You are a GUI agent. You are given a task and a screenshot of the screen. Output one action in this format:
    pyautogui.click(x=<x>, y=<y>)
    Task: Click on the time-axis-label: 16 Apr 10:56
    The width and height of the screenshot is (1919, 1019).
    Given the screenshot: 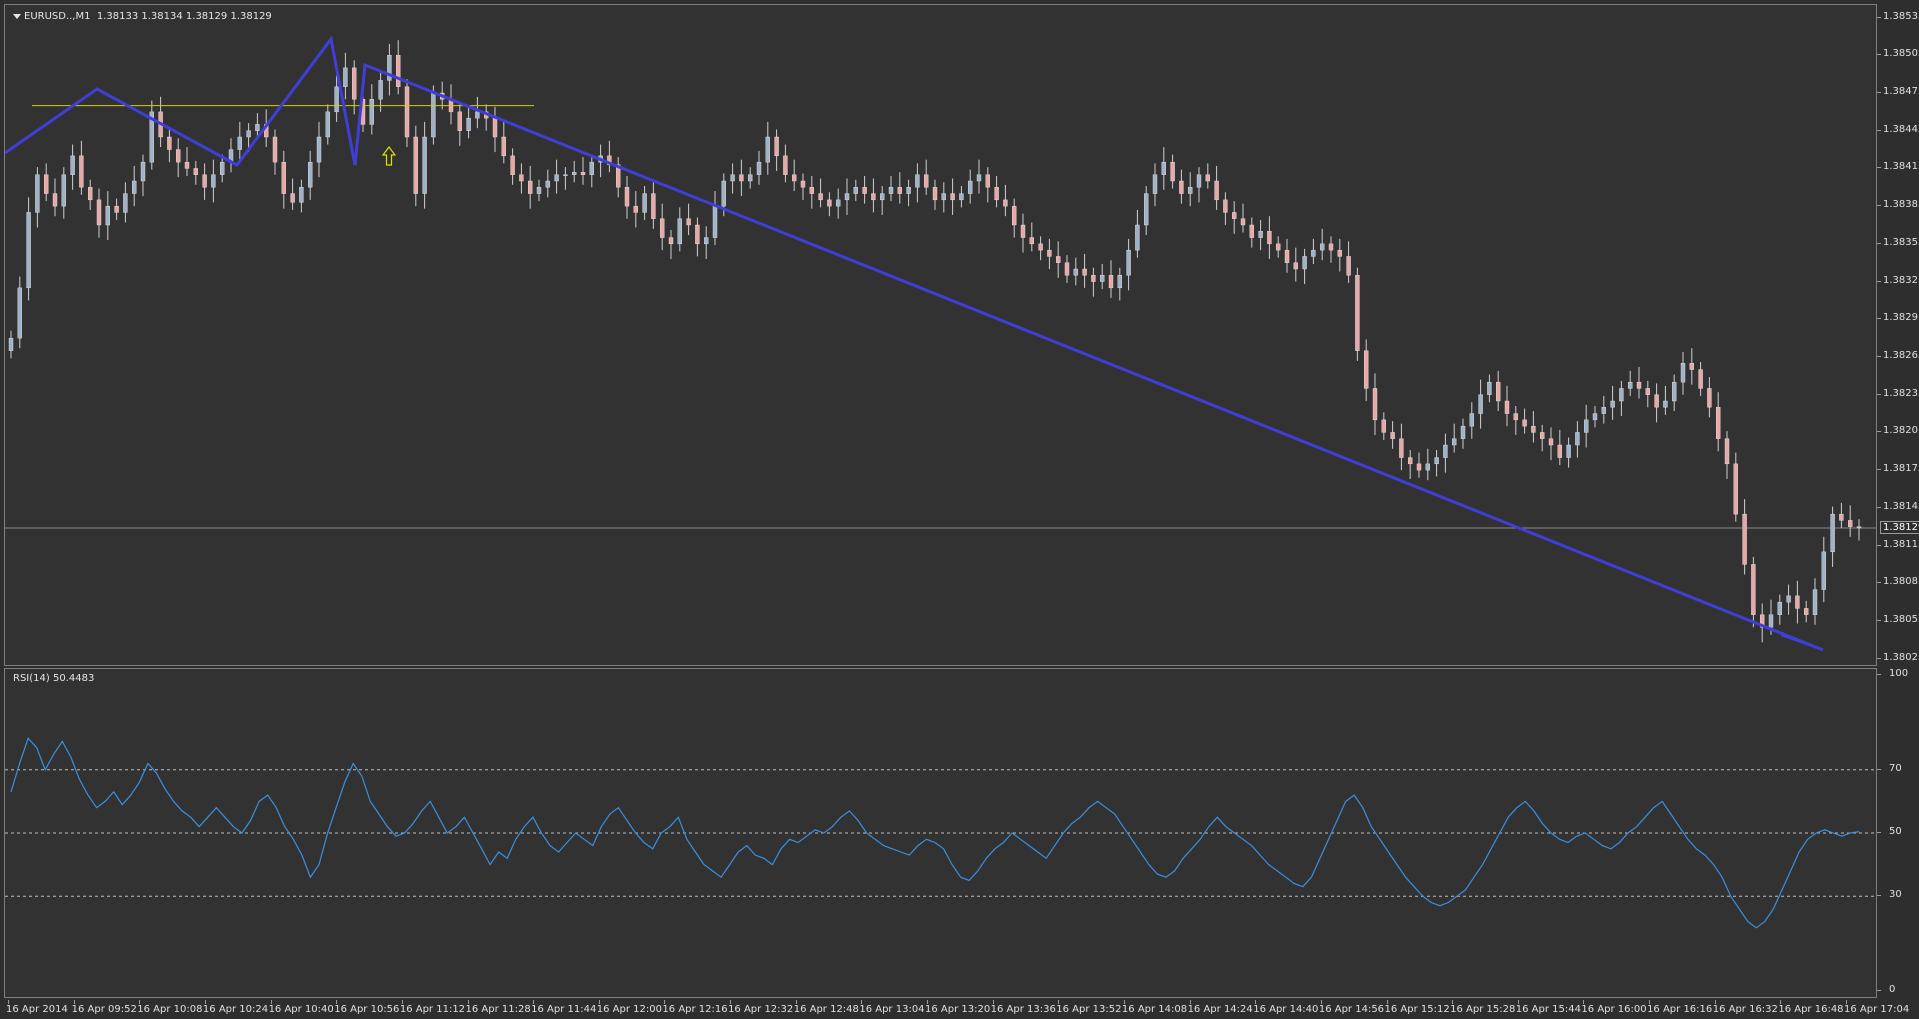 What is the action you would take?
    pyautogui.click(x=367, y=1009)
    